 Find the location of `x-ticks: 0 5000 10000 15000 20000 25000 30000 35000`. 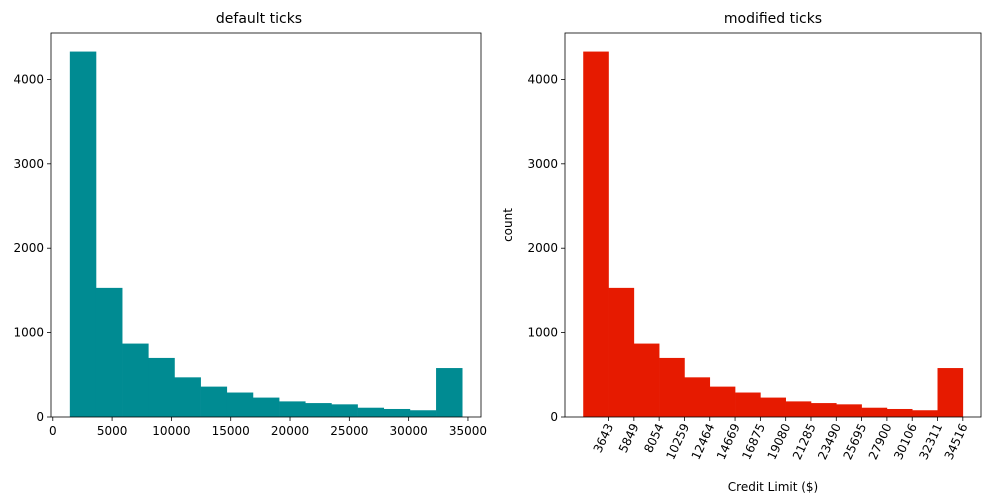

x-ticks: 0 5000 10000 15000 20000 25000 30000 35000 is located at coordinates (268, 427).